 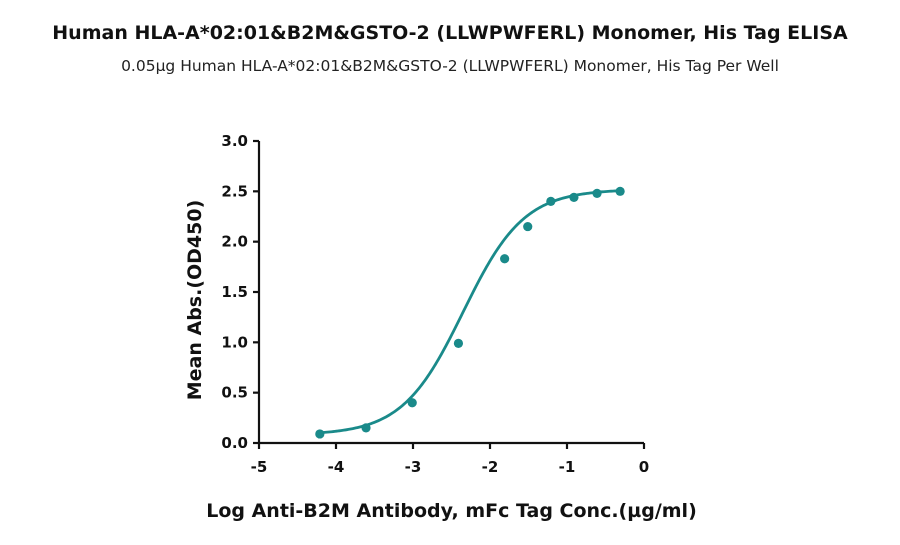 What do you see at coordinates (234, 393) in the screenshot?
I see `y-tick-label: 0.5` at bounding box center [234, 393].